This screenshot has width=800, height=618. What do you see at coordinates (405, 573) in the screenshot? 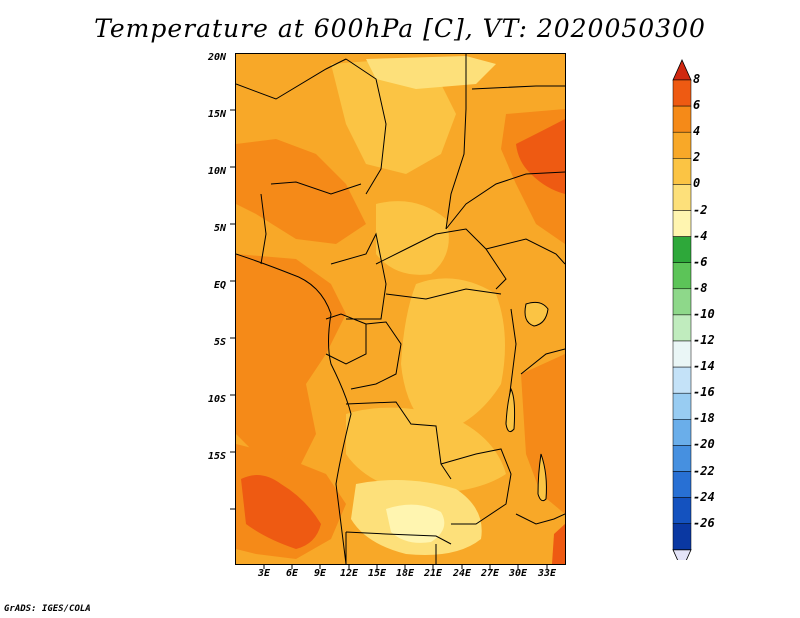
I see `lon-label-18e: 18E` at bounding box center [405, 573].